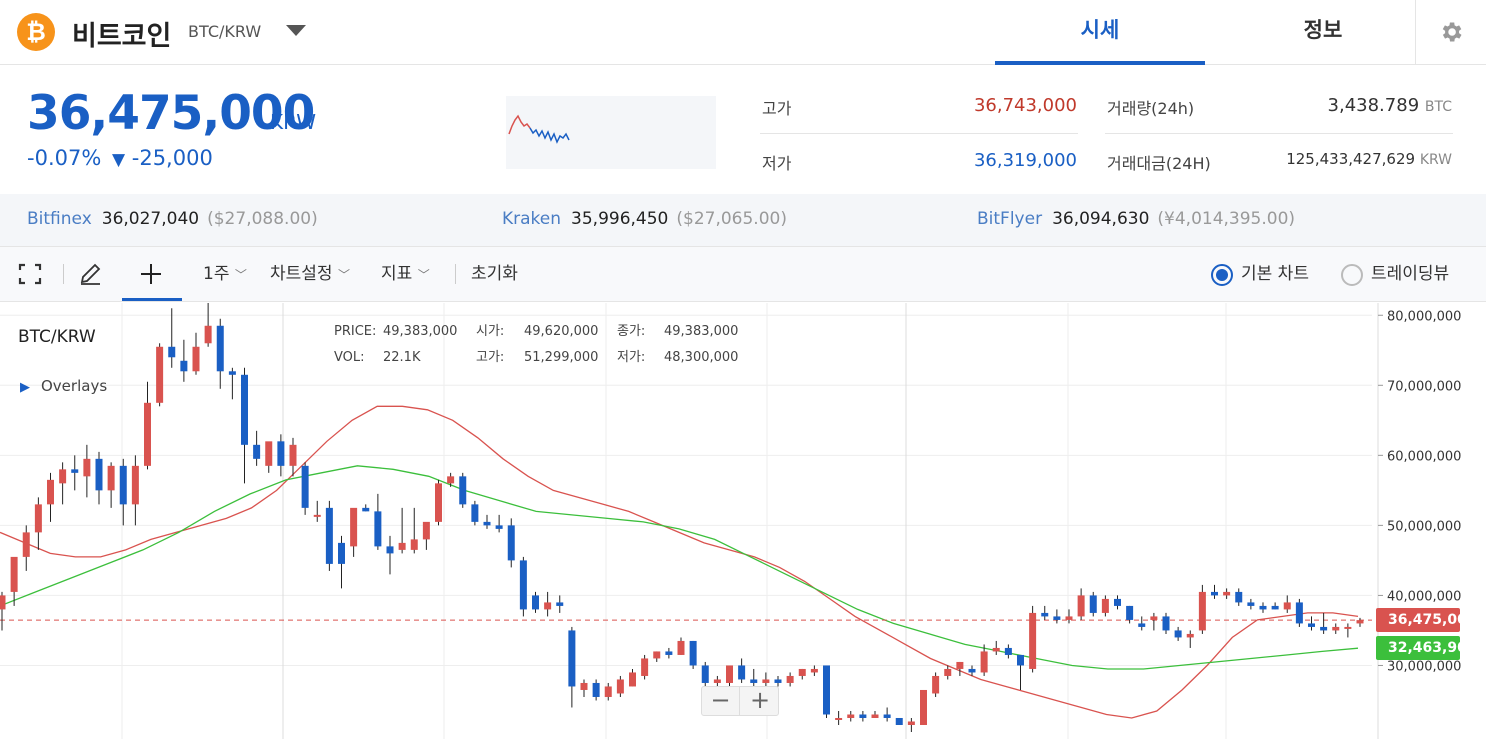 The image size is (1486, 743). What do you see at coordinates (777, 163) in the screenshot?
I see `low-label: 저가` at bounding box center [777, 163].